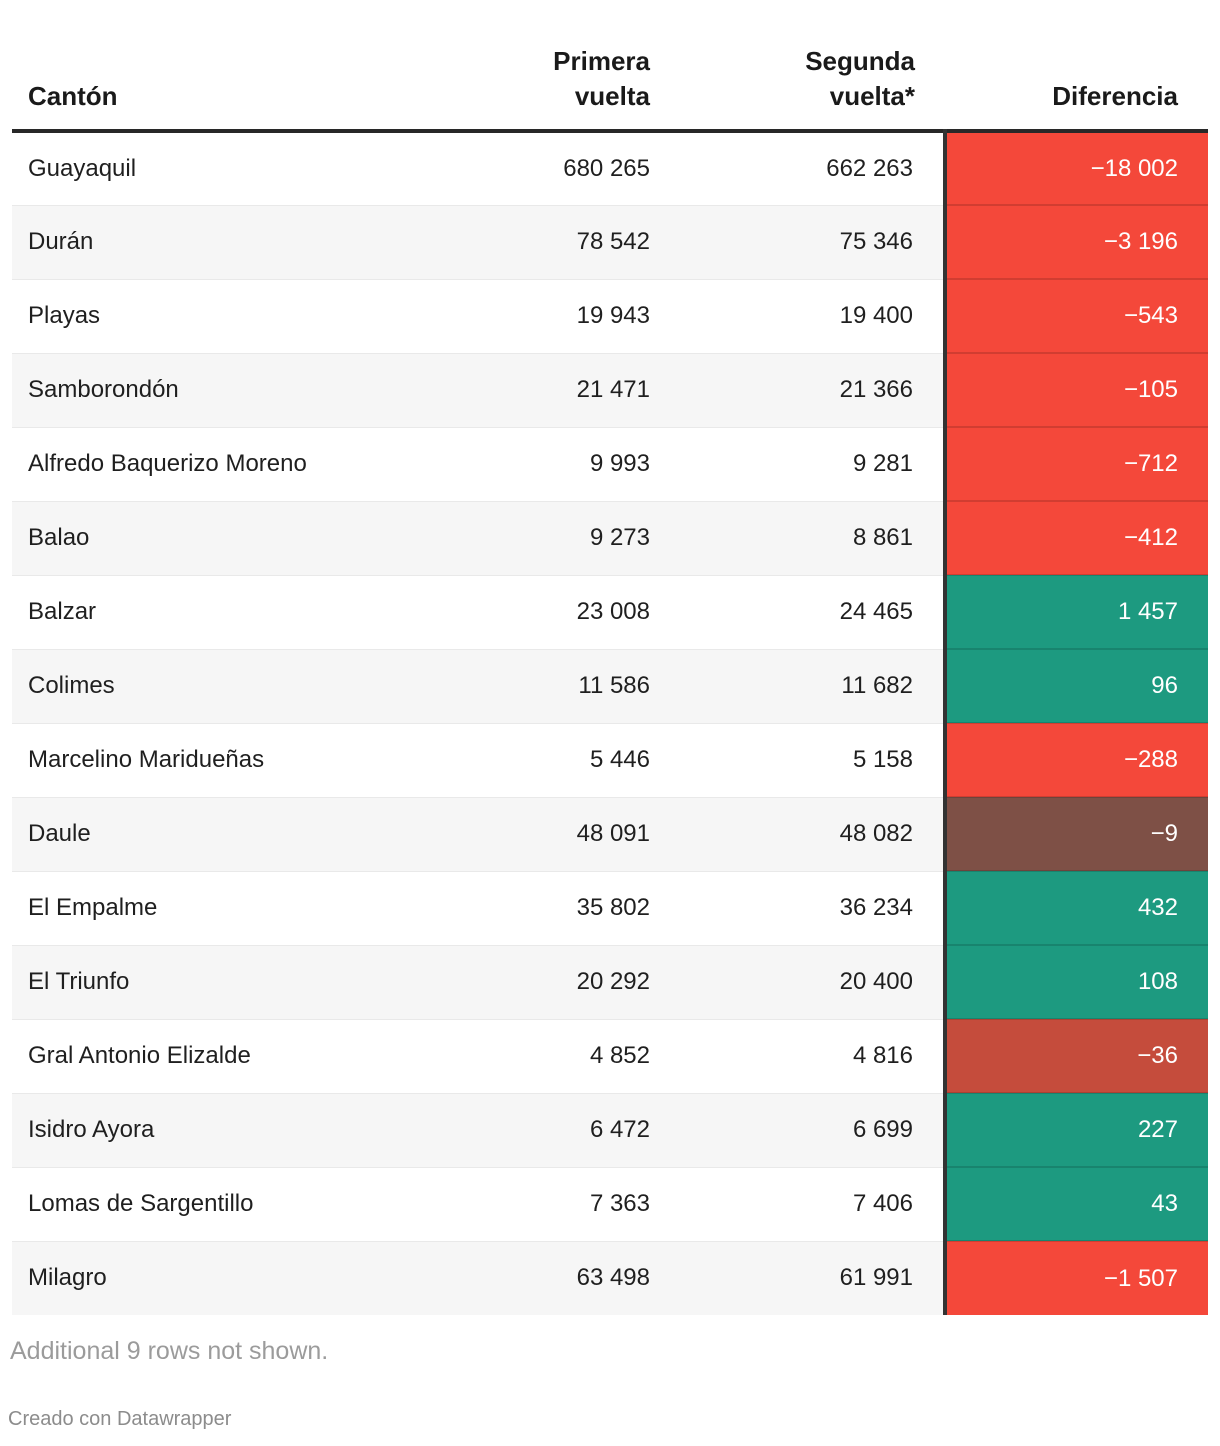  I want to click on segunda-vuelta-cell: 75 346, so click(812, 241).